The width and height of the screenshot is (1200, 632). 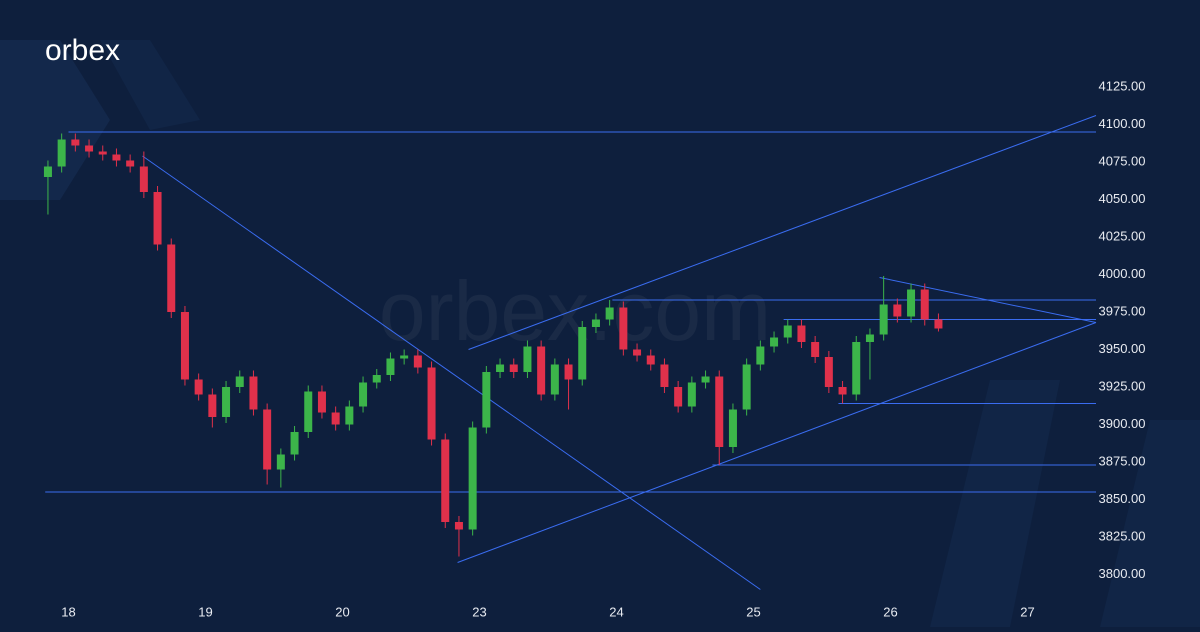 What do you see at coordinates (205, 611) in the screenshot?
I see `x-tick-label: 19` at bounding box center [205, 611].